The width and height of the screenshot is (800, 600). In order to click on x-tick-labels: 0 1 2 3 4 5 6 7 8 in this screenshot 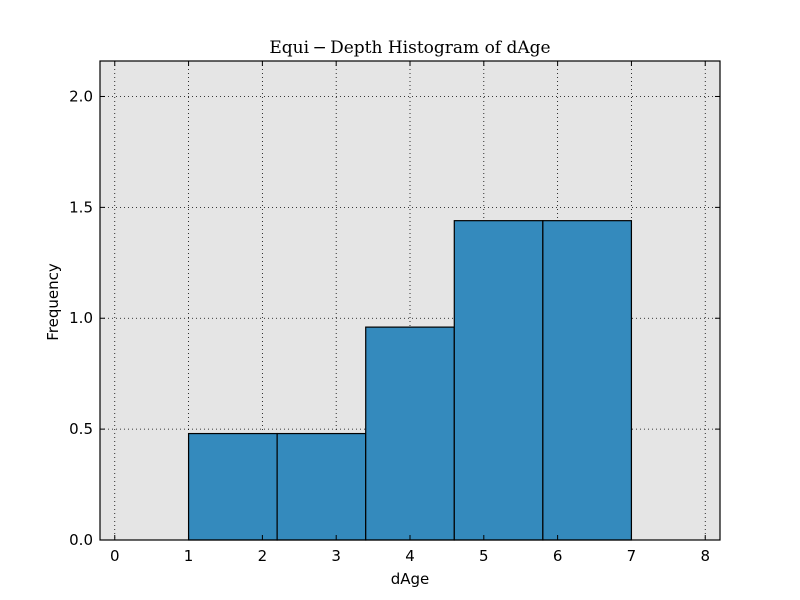, I will do `click(410, 556)`.